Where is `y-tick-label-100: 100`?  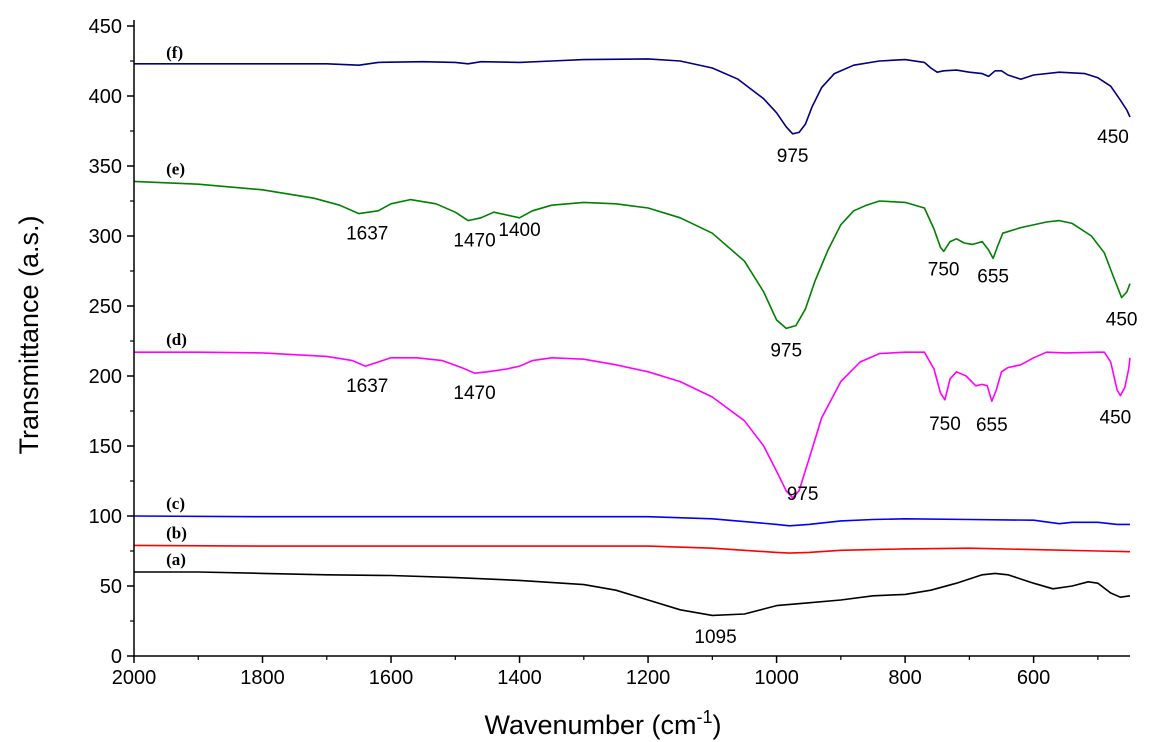 y-tick-label-100: 100 is located at coordinates (105, 517).